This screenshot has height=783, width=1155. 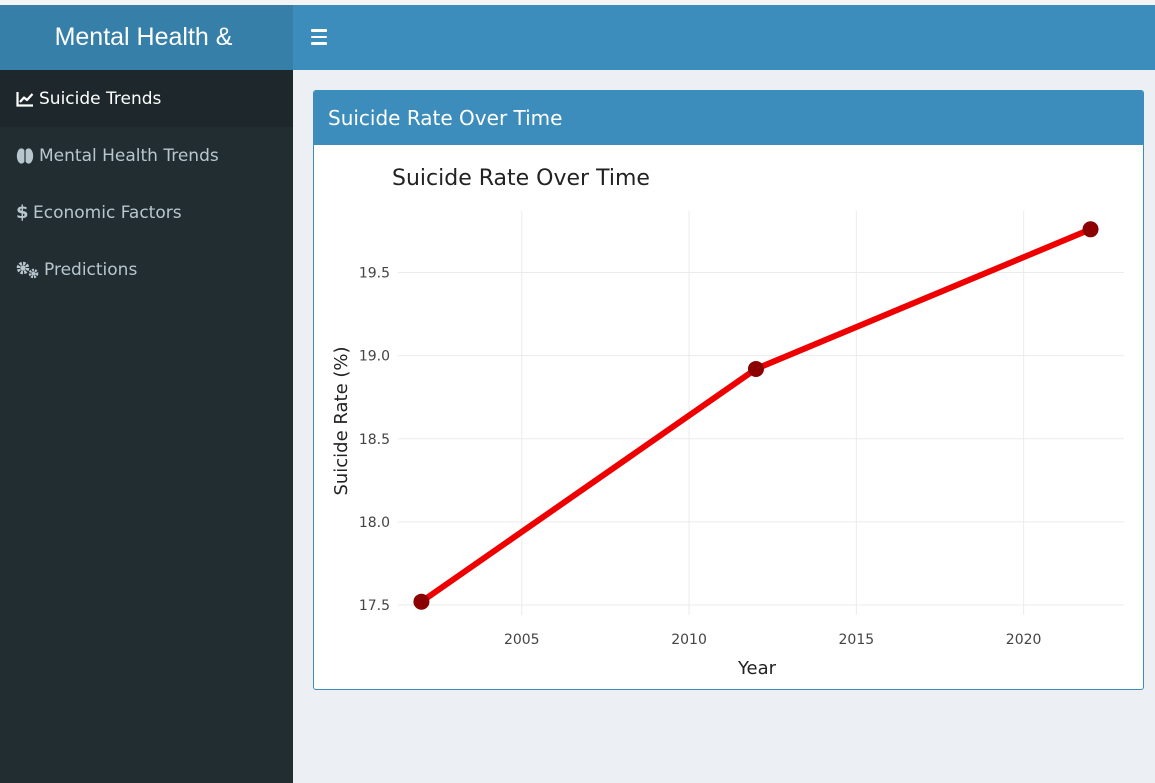 I want to click on sidebar-item-label: Economic Factors, so click(x=107, y=212).